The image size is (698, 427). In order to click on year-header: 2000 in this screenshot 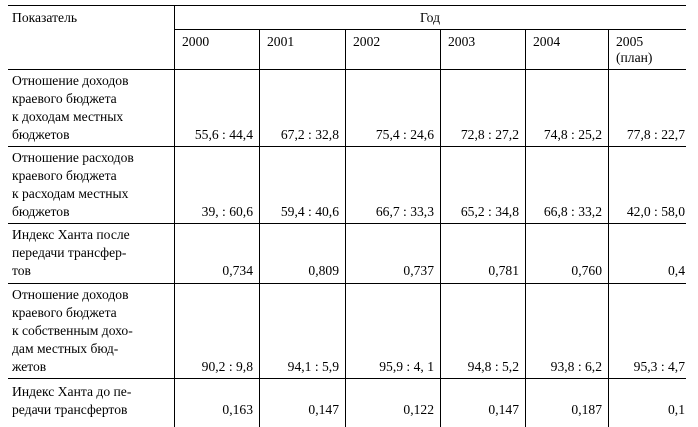, I will do `click(196, 41)`.